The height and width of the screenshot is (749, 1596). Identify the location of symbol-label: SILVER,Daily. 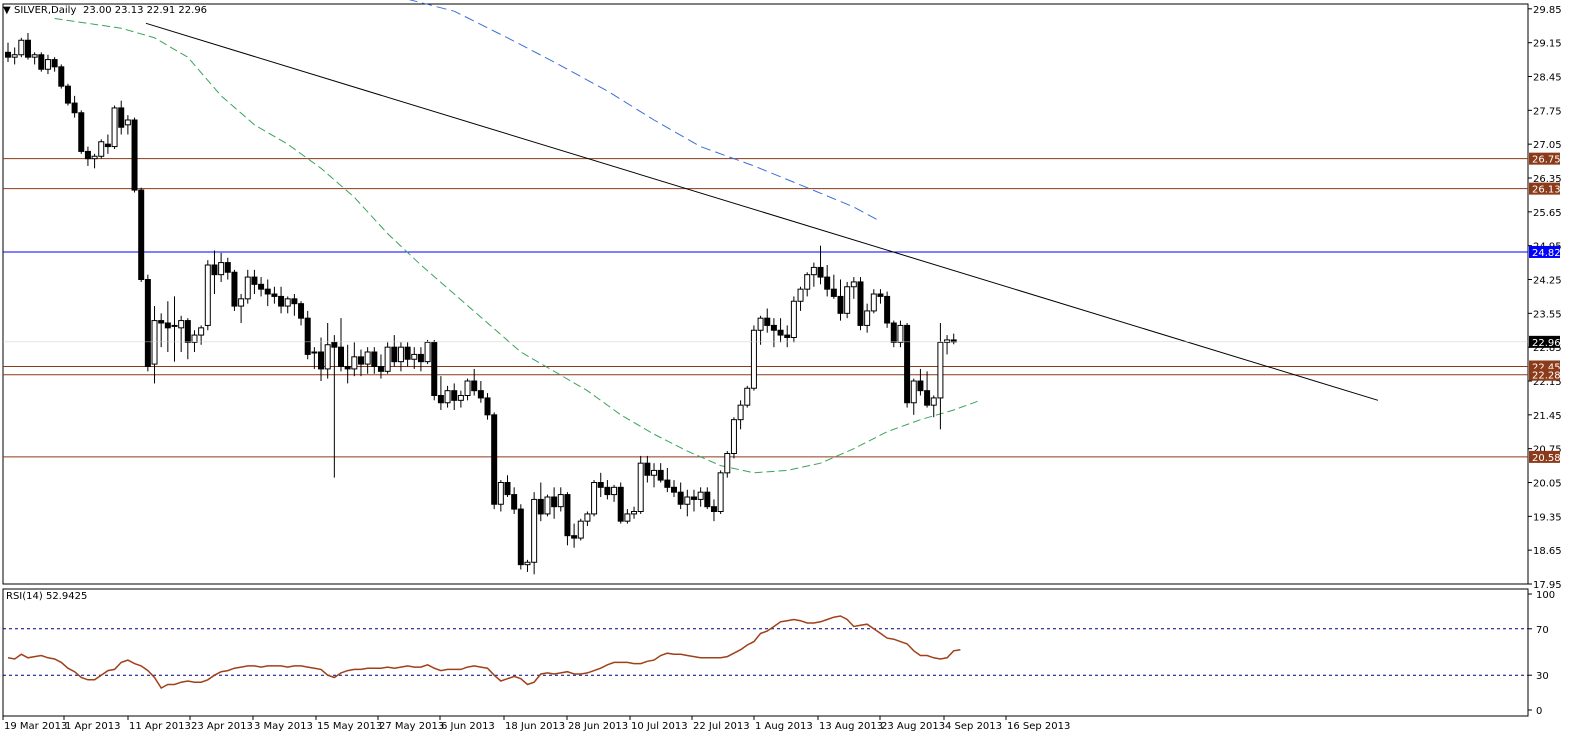
(45, 10).